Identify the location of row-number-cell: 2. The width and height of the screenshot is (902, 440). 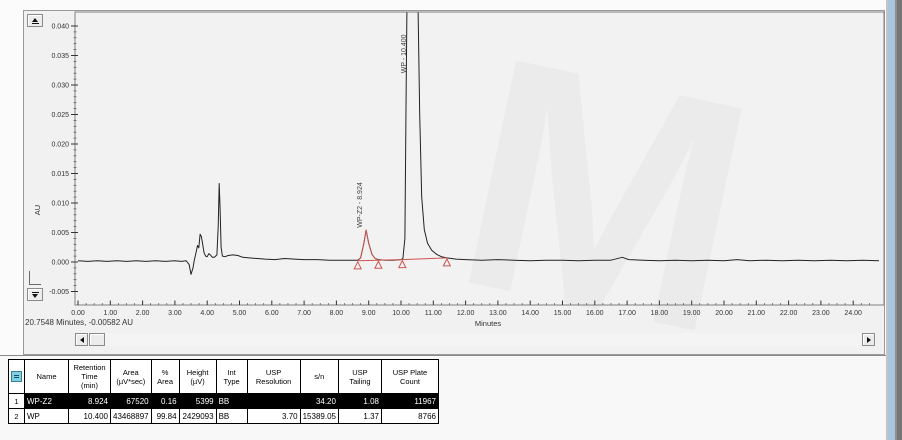
(16, 416).